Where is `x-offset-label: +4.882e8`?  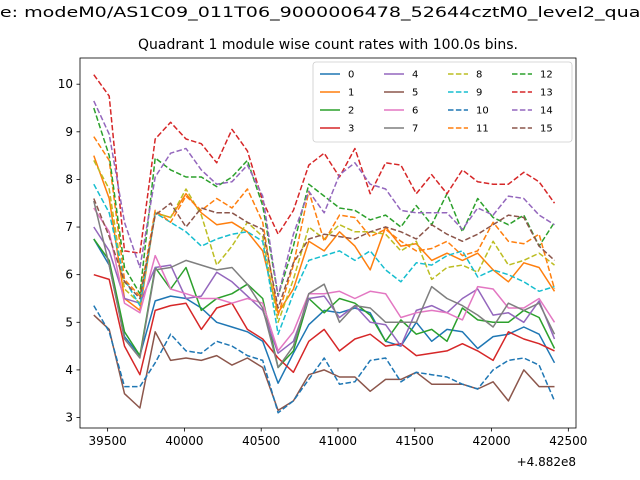
x-offset-label: +4.882e8 is located at coordinates (546, 462).